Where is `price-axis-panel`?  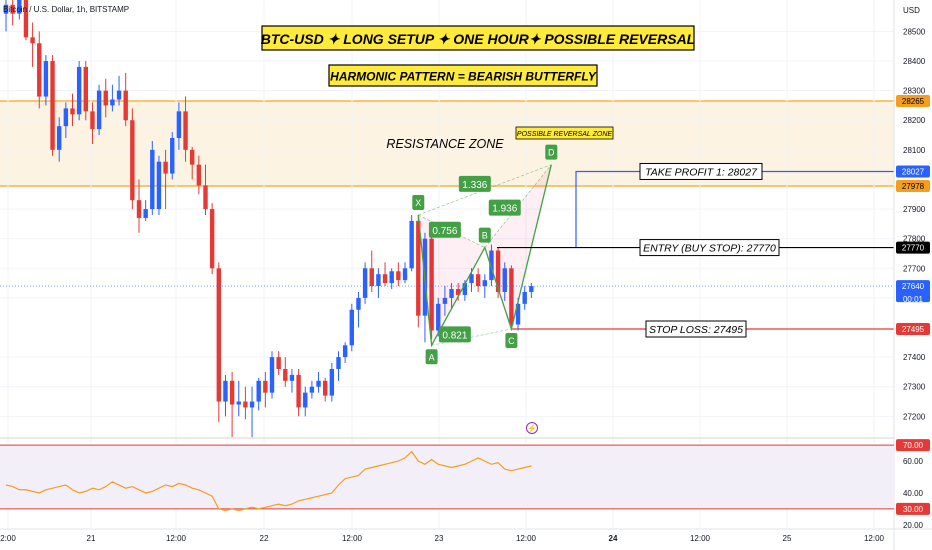 price-axis-panel is located at coordinates (913, 275).